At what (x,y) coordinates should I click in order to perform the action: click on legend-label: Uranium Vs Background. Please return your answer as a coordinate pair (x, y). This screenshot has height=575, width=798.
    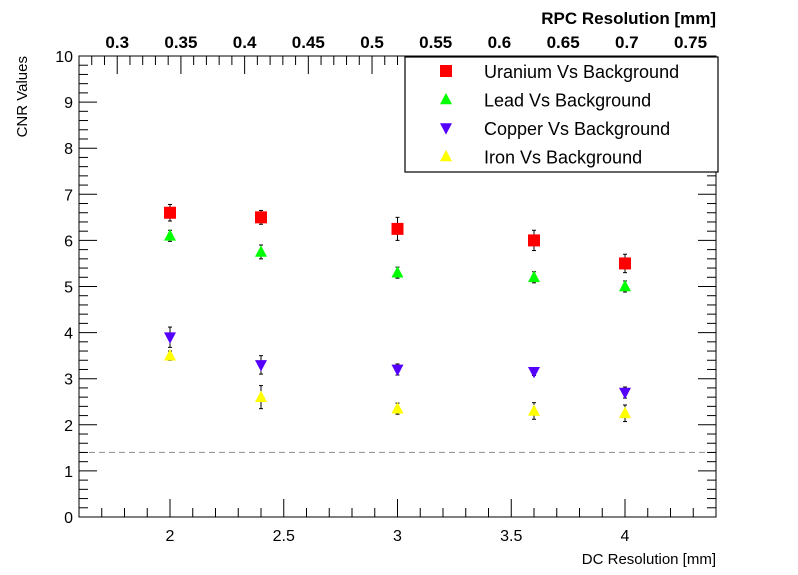
    Looking at the image, I should click on (581, 72).